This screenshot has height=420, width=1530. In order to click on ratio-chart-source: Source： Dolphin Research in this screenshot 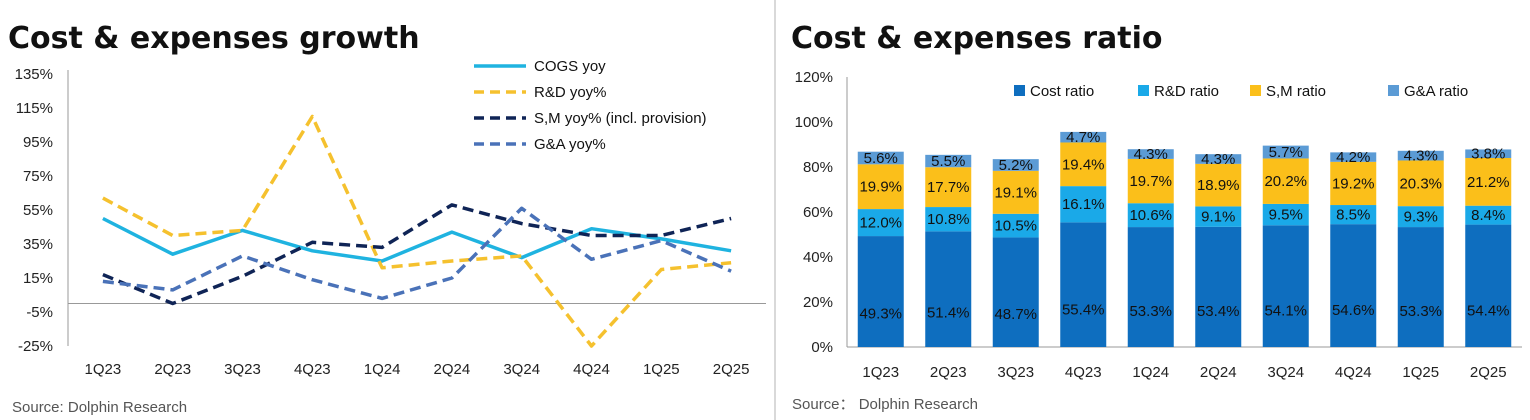, I will do `click(885, 404)`.